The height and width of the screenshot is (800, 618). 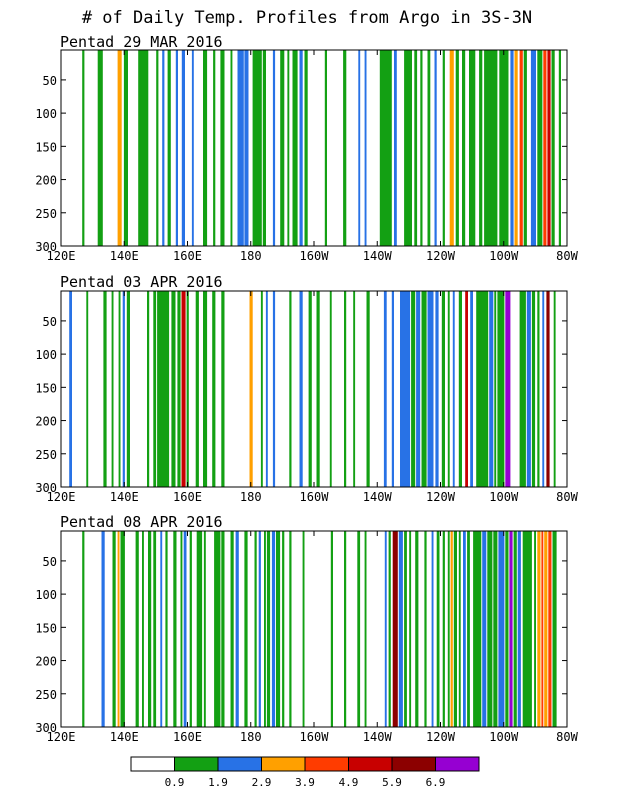 What do you see at coordinates (218, 782) in the screenshot?
I see `colorbar-label: 1.9` at bounding box center [218, 782].